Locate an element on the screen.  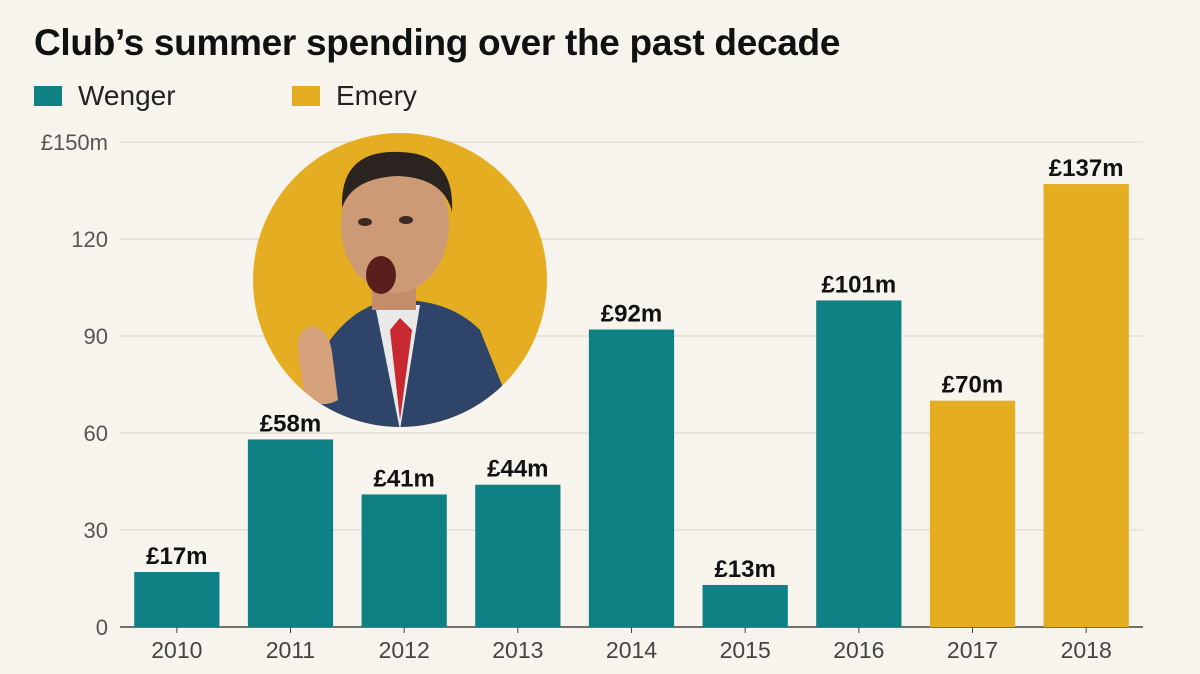
data-label-2013: £44m is located at coordinates (517, 469).